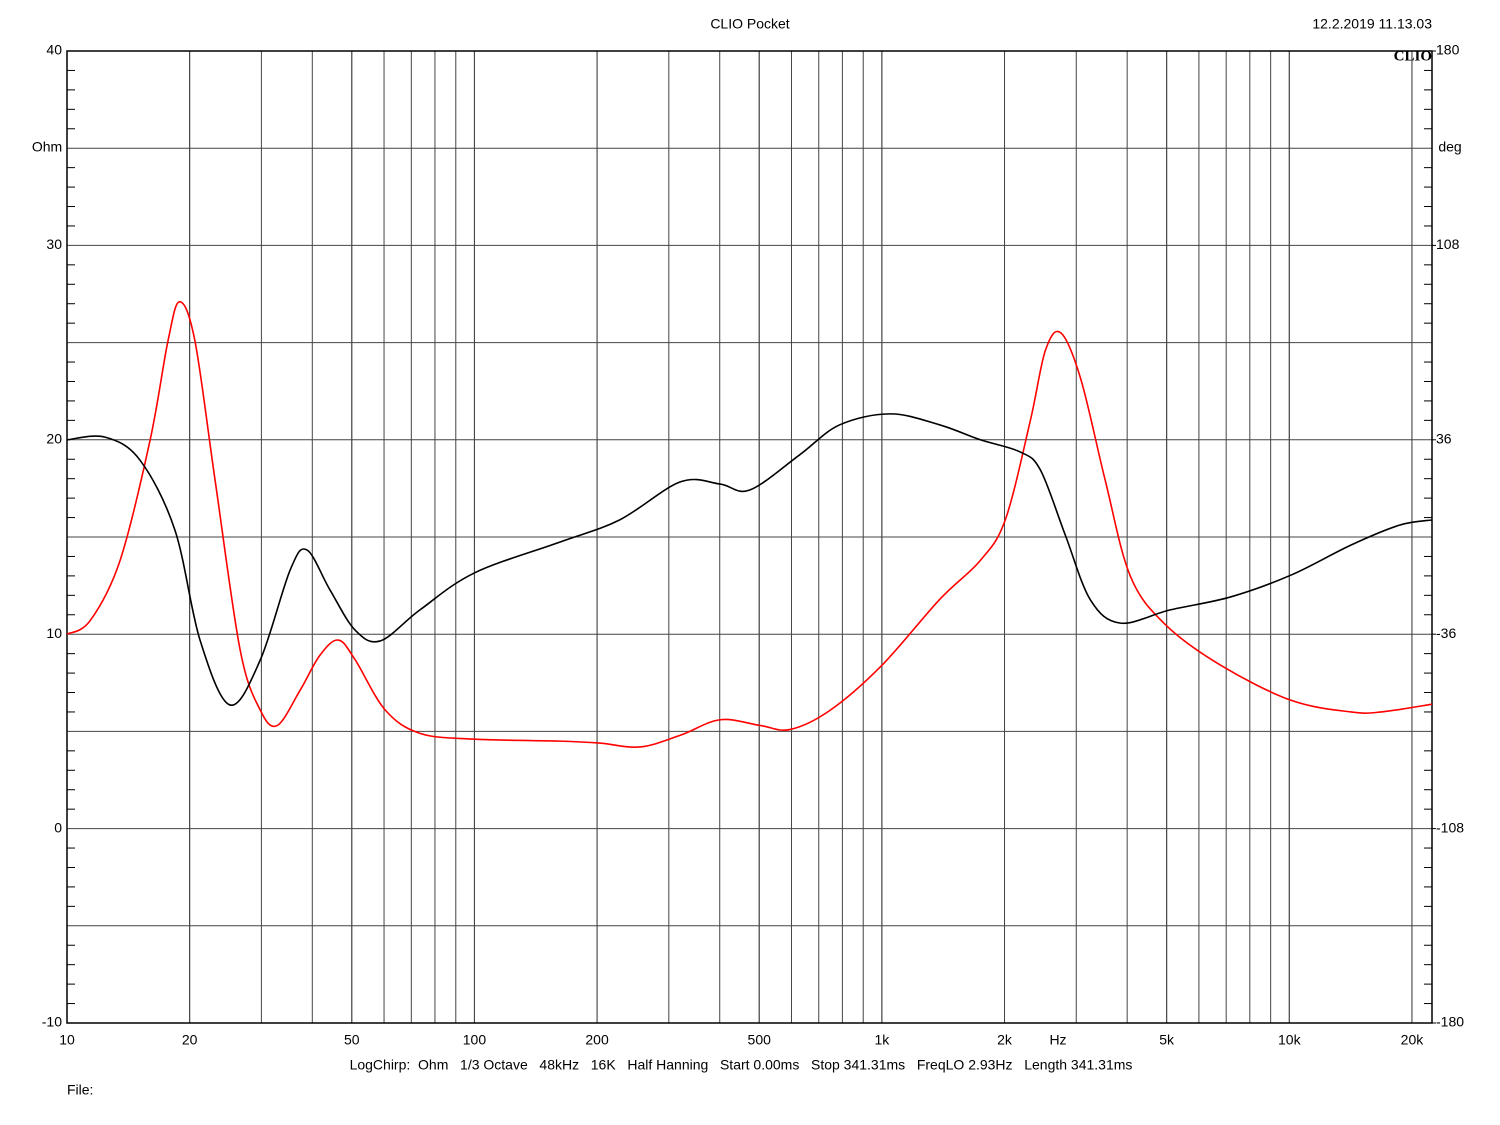  Describe the element at coordinates (54, 244) in the screenshot. I see `y-tick-label: 30` at that location.